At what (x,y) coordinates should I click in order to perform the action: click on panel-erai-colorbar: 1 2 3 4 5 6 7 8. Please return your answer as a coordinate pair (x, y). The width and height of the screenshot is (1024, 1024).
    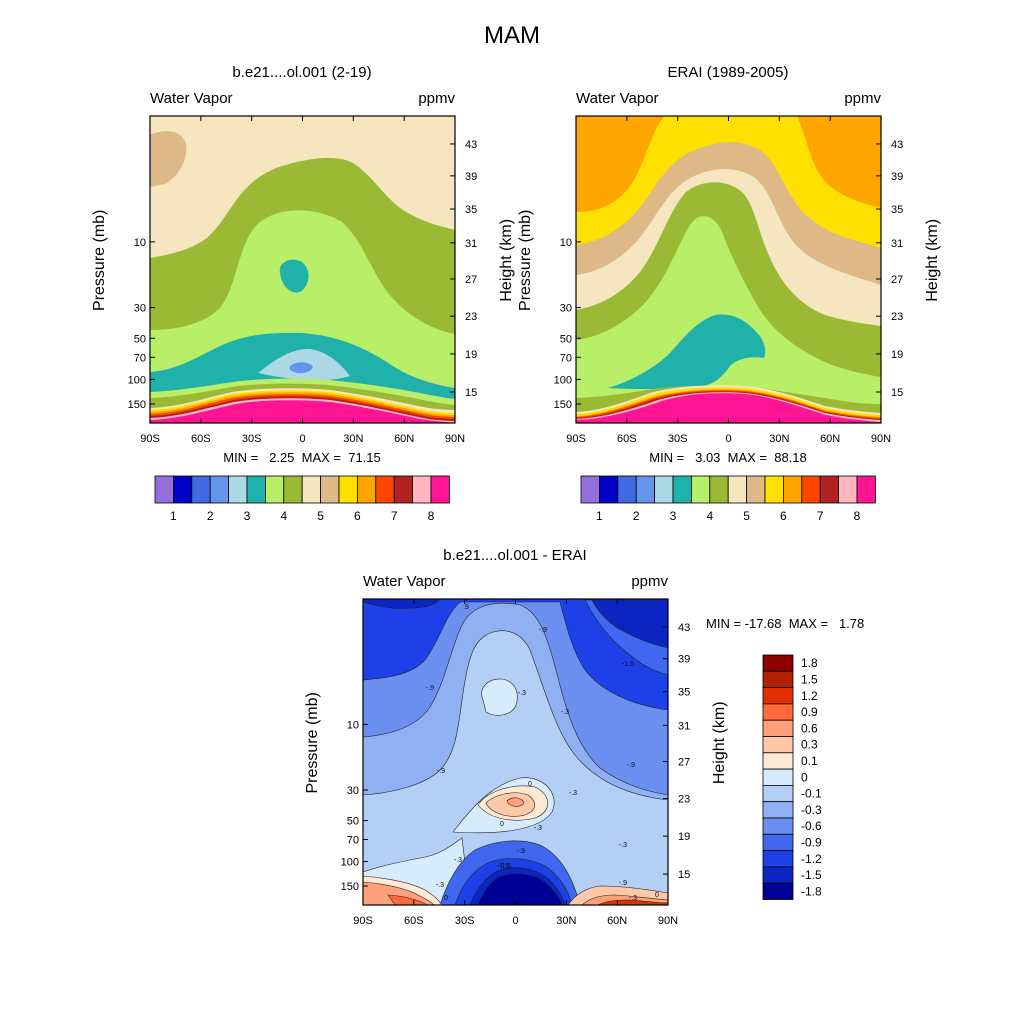
    Looking at the image, I should click on (728, 499).